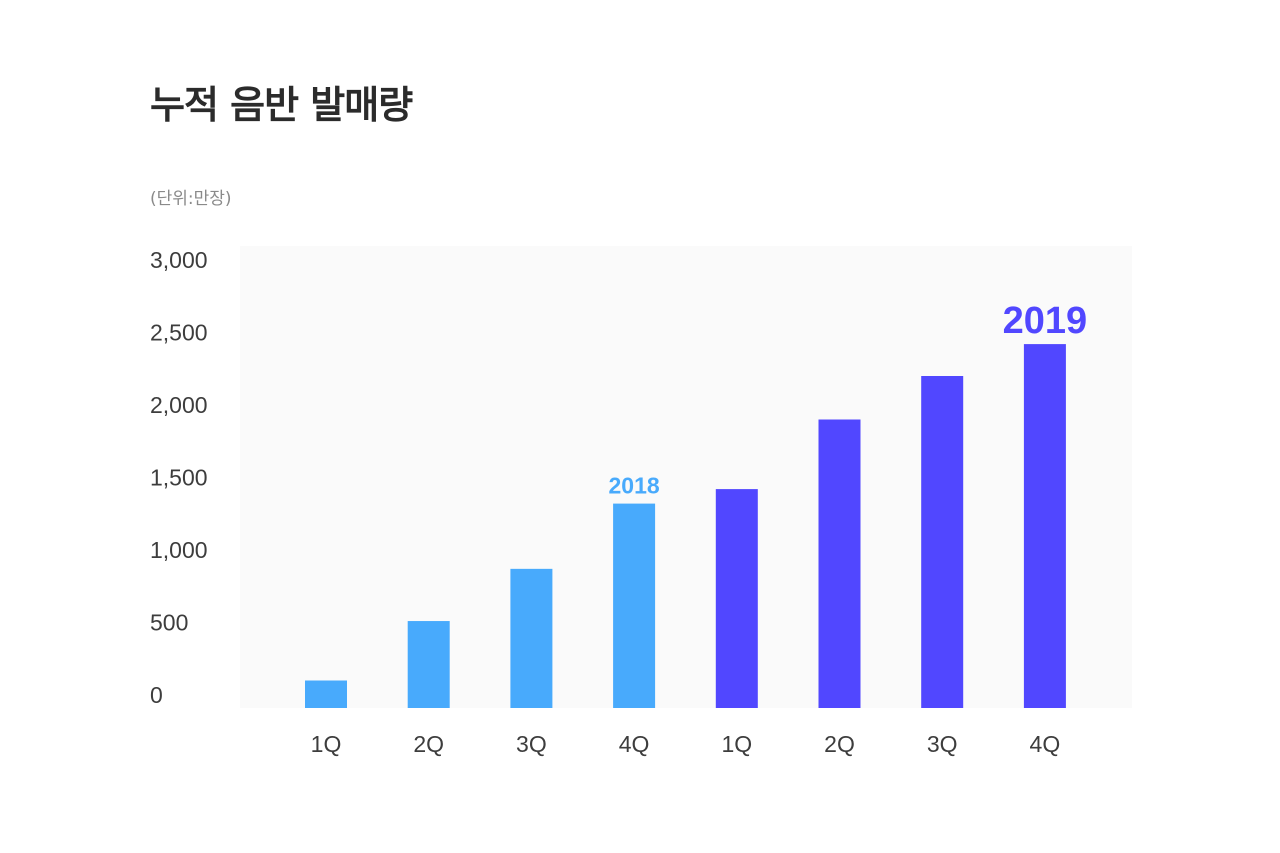 The height and width of the screenshot is (853, 1280). Describe the element at coordinates (179, 550) in the screenshot. I see `y-tick-label: 1,000` at that location.